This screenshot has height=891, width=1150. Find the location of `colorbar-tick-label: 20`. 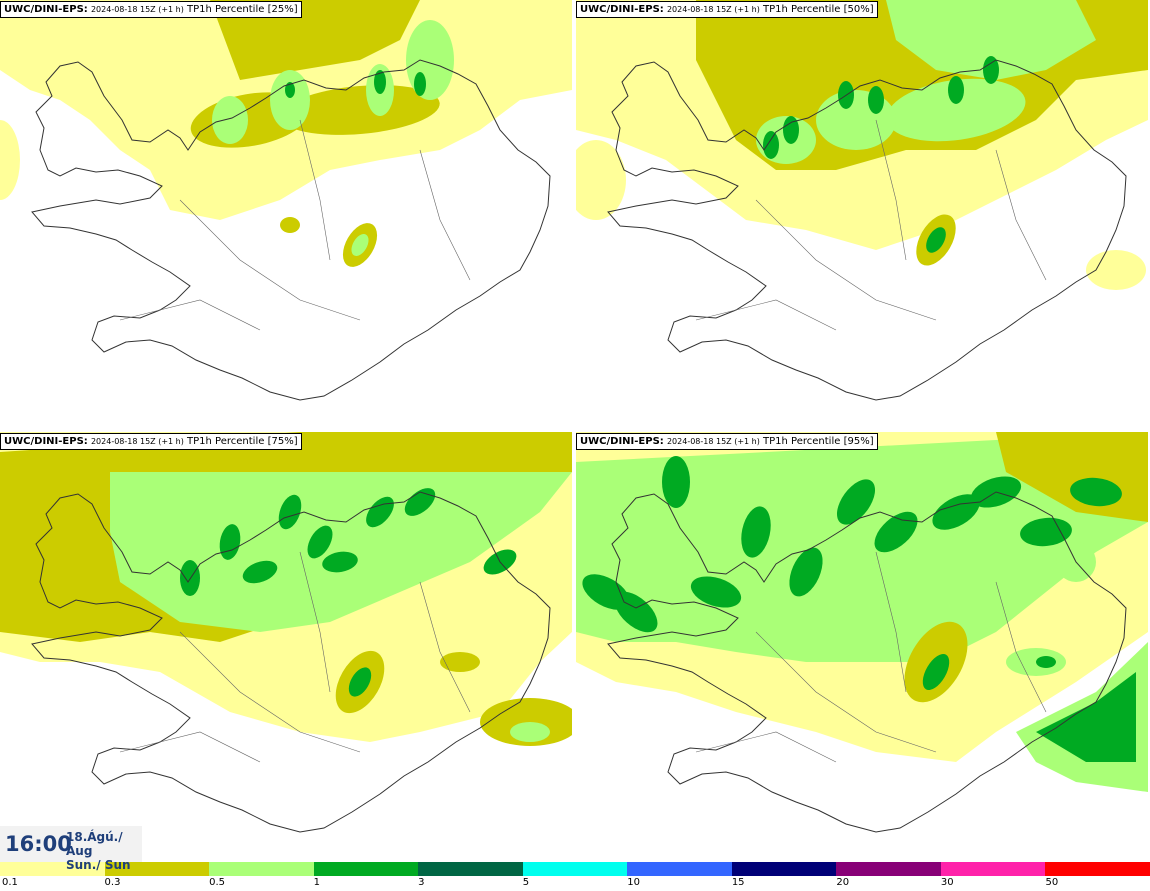

colorbar-tick-label: 20 is located at coordinates (843, 882).